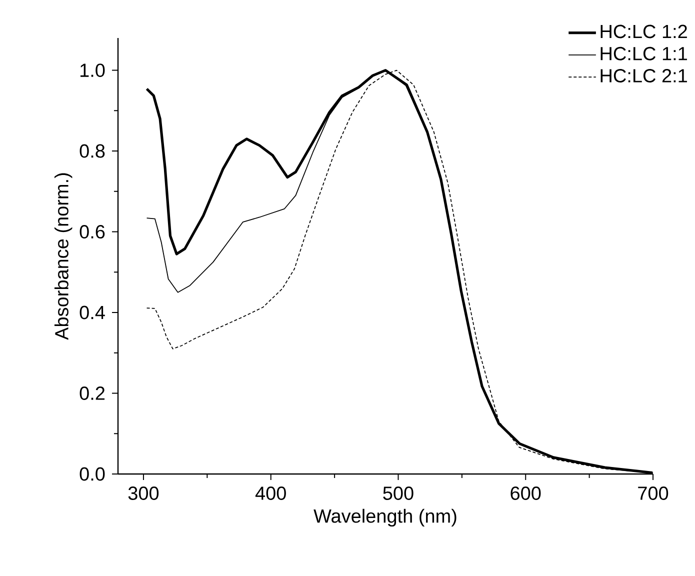 The width and height of the screenshot is (695, 576). I want to click on legend-label: HC:LC 1:1, so click(643, 53).